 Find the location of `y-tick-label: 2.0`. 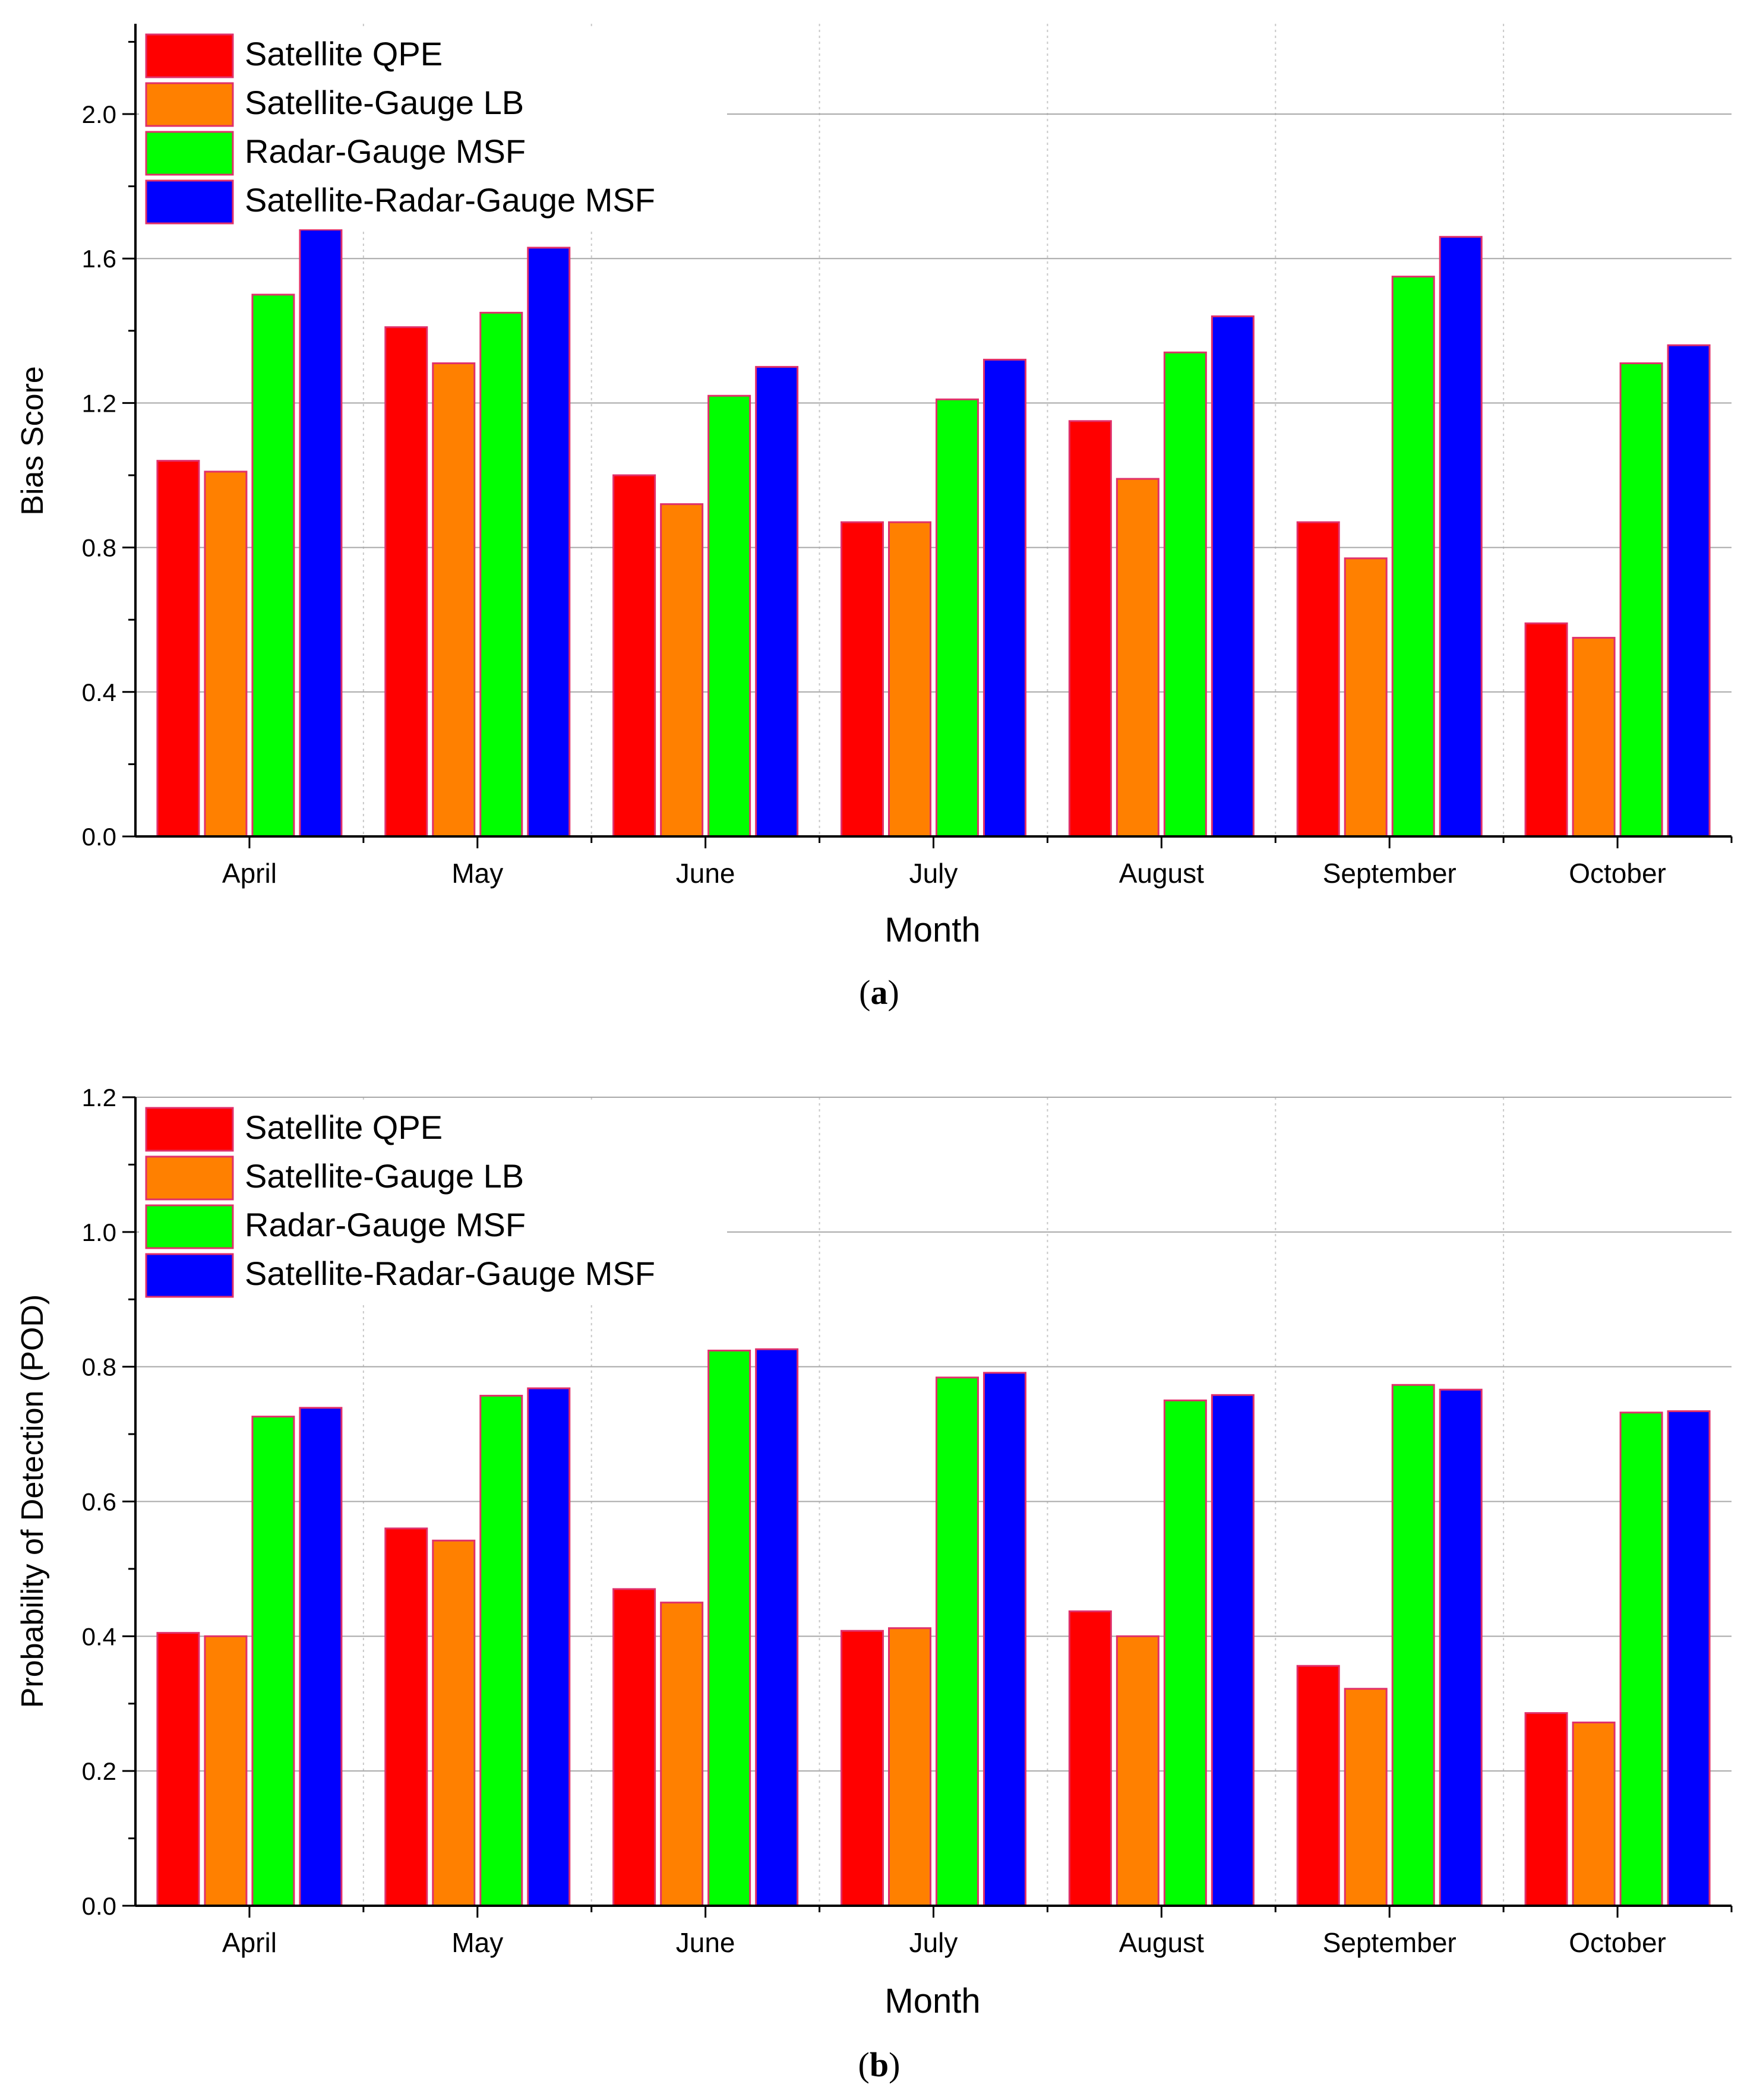

y-tick-label: 2.0 is located at coordinates (99, 114).